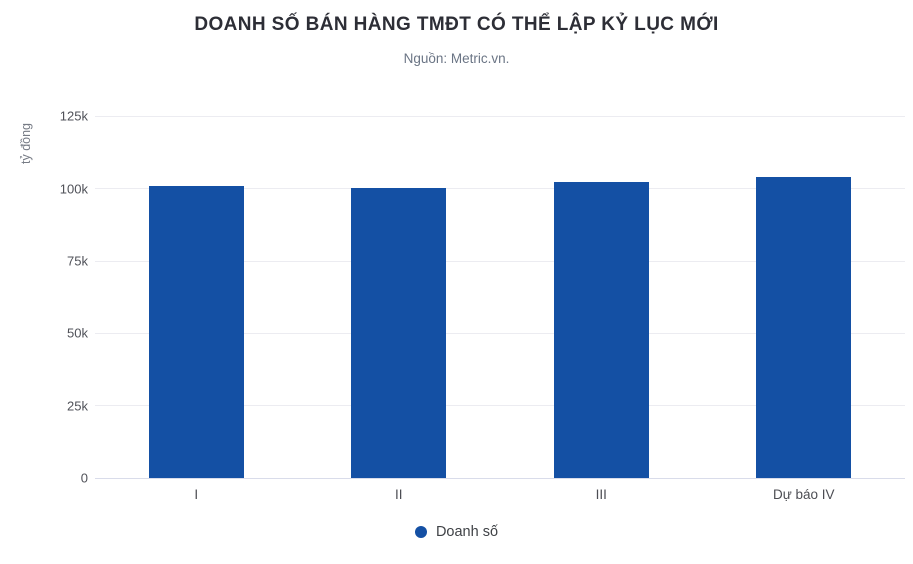  I want to click on chart-subtitle: Nguồn: Metric.vn., so click(456, 58).